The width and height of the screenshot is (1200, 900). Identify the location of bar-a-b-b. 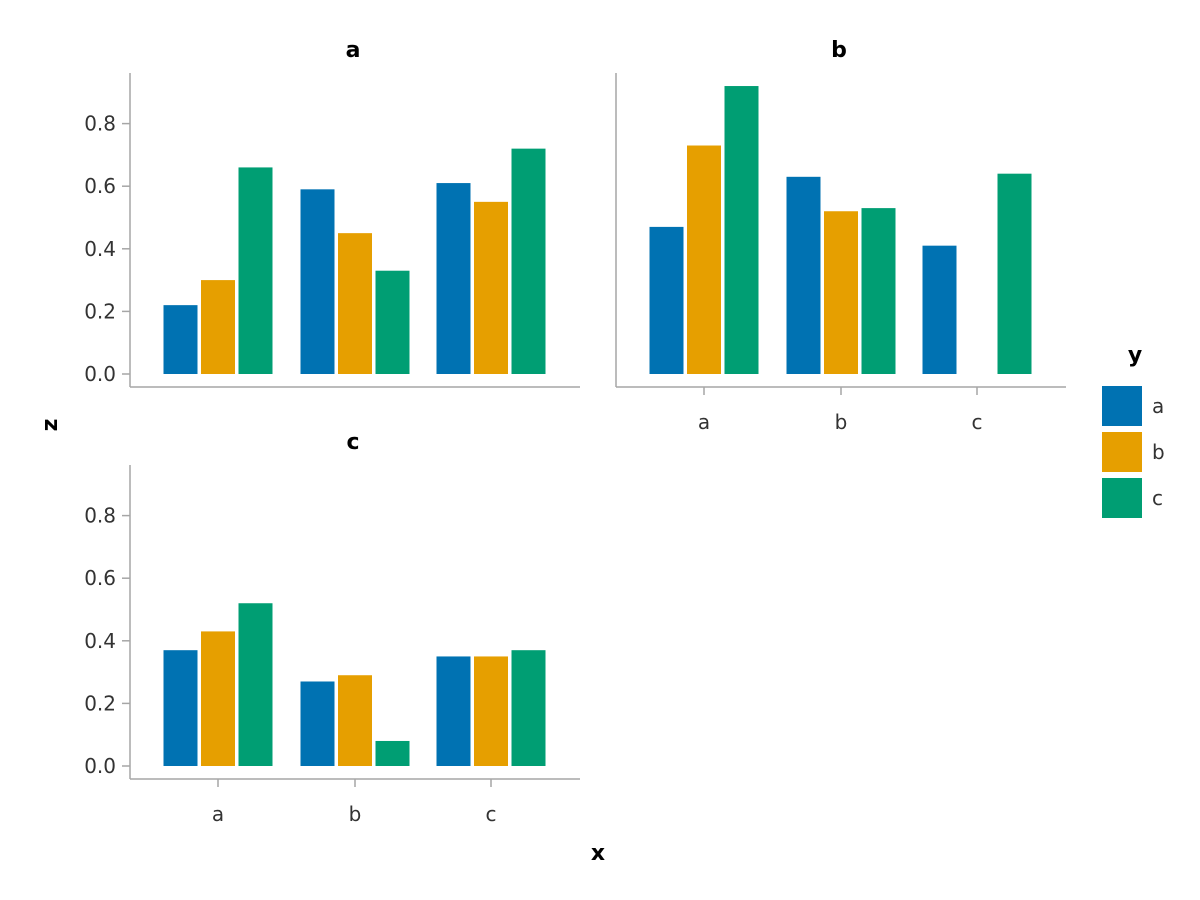
(355, 303).